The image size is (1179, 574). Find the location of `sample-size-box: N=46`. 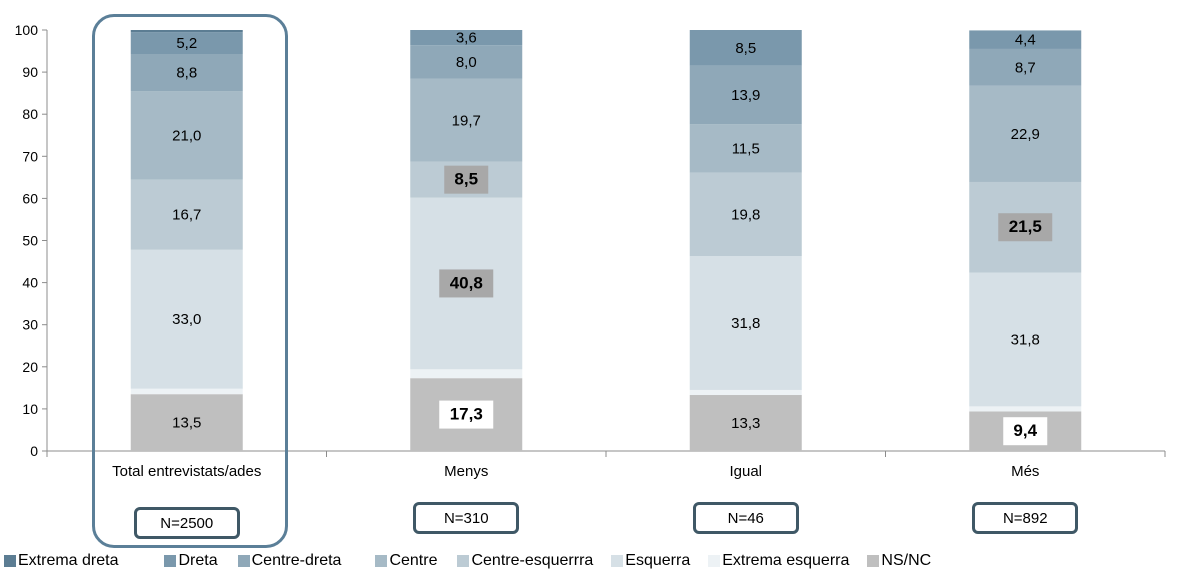

sample-size-box: N=46 is located at coordinates (745, 518).